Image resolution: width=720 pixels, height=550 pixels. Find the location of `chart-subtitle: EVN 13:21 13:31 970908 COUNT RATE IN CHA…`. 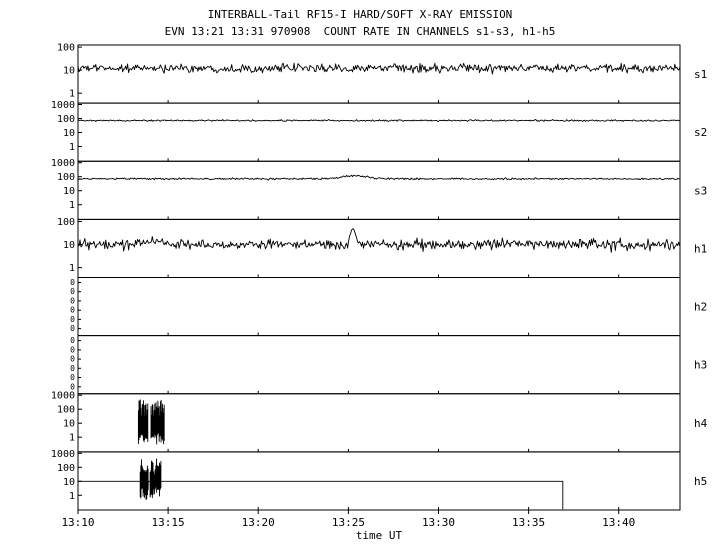

chart-subtitle: EVN 13:21 13:31 970908 COUNT RATE IN CHA… is located at coordinates (360, 31).